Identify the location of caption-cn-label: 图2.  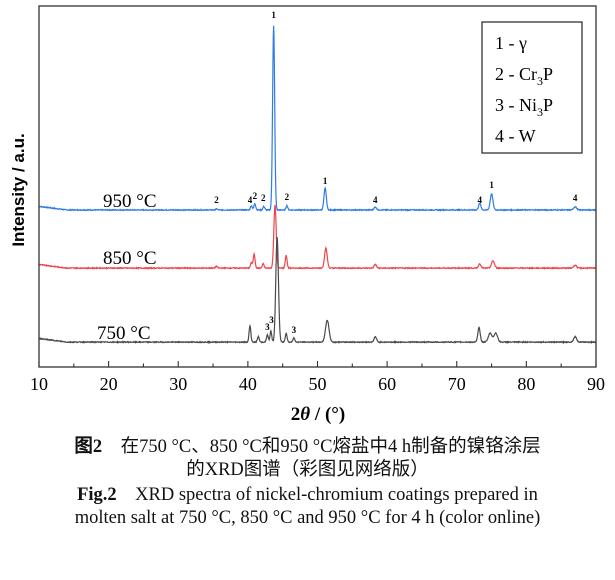
(88, 447).